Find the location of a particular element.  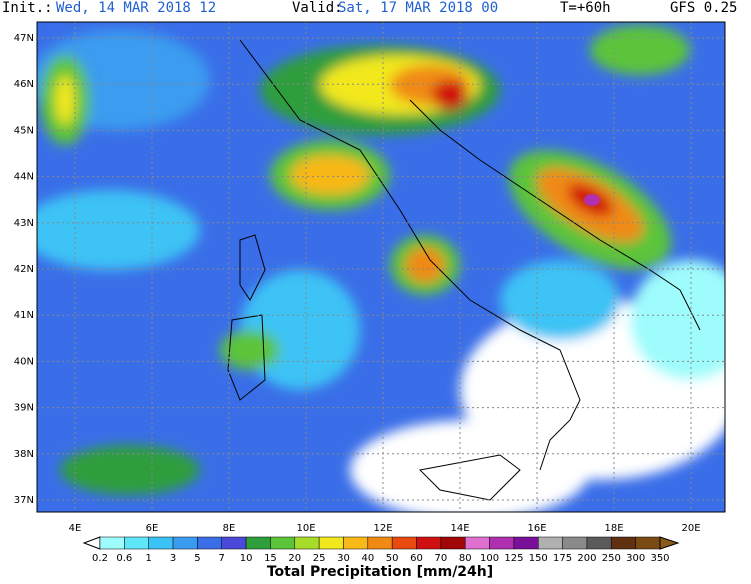

lat-label: 44N is located at coordinates (24, 177).